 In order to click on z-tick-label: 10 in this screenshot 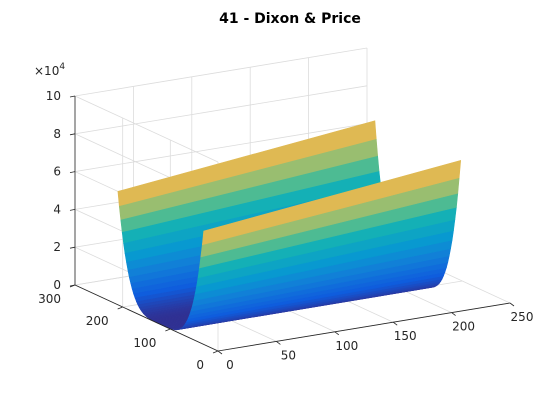, I will do `click(53, 96)`.